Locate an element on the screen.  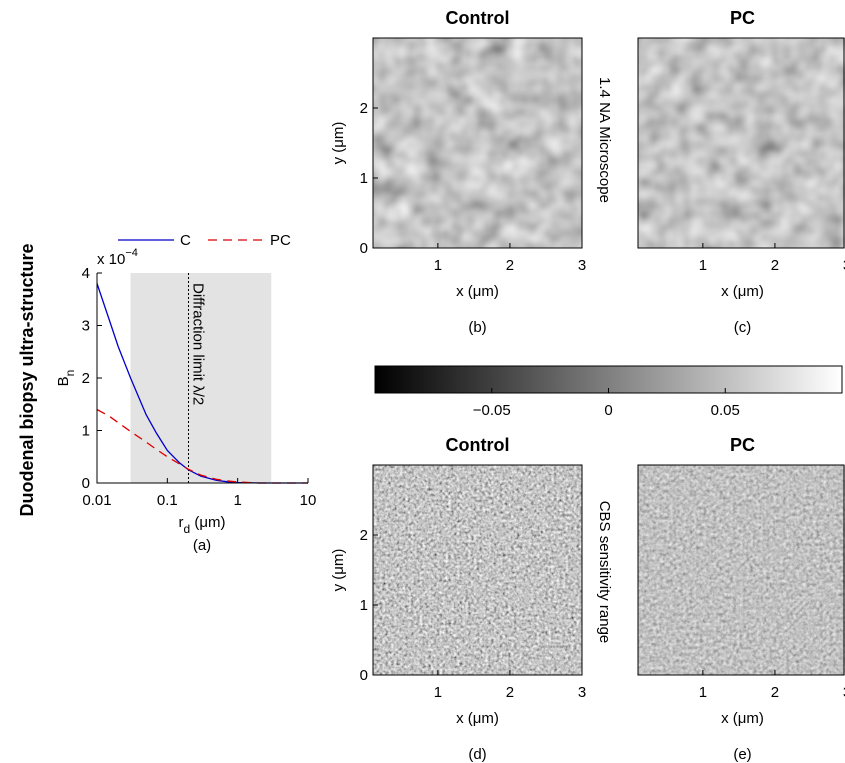
multiplier-base: x 10 is located at coordinates (111, 259).